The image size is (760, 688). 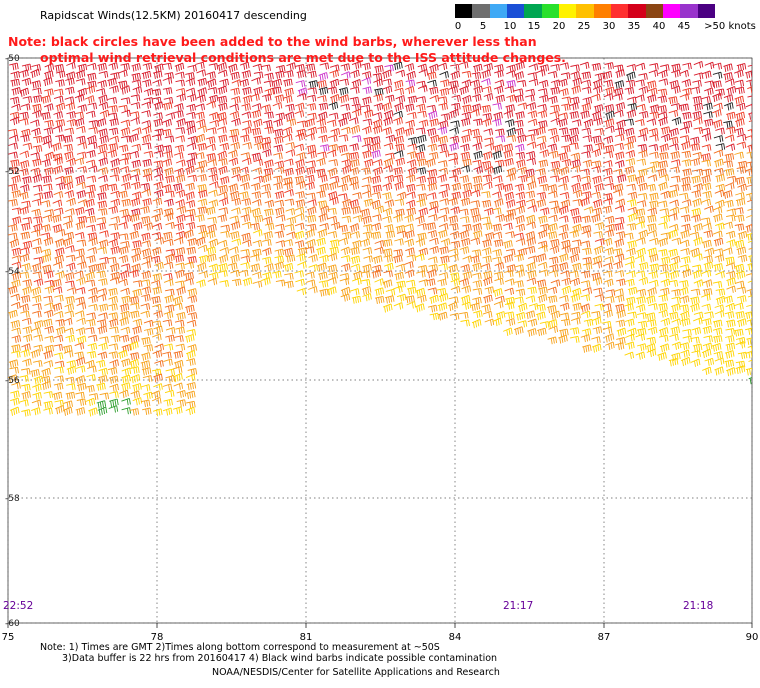 What do you see at coordinates (654, 11) in the screenshot?
I see `color-swatch` at bounding box center [654, 11].